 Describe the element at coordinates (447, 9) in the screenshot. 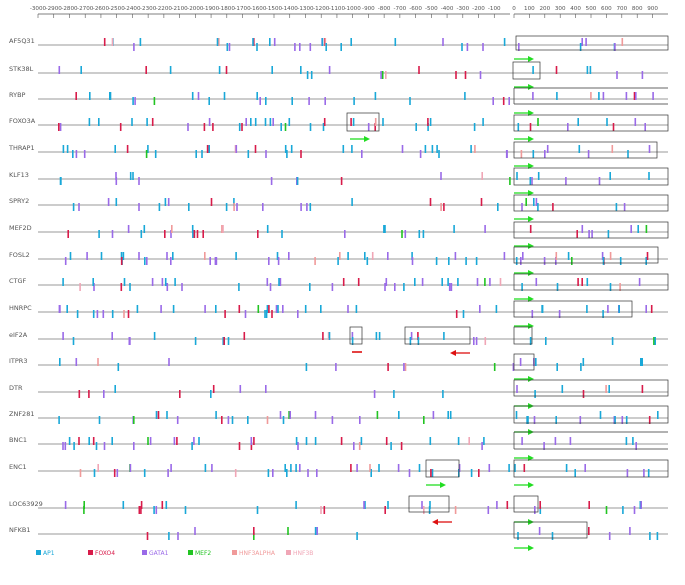

I see `axis-tick-label: -400` at that location.